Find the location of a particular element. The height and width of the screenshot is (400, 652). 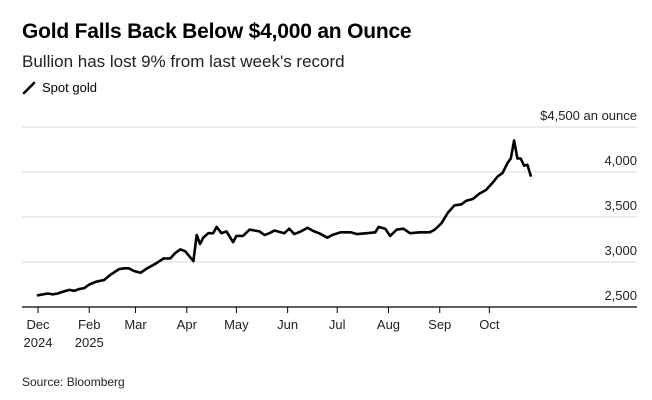

y-tick-label: $4,500 an ounce is located at coordinates (588, 115).